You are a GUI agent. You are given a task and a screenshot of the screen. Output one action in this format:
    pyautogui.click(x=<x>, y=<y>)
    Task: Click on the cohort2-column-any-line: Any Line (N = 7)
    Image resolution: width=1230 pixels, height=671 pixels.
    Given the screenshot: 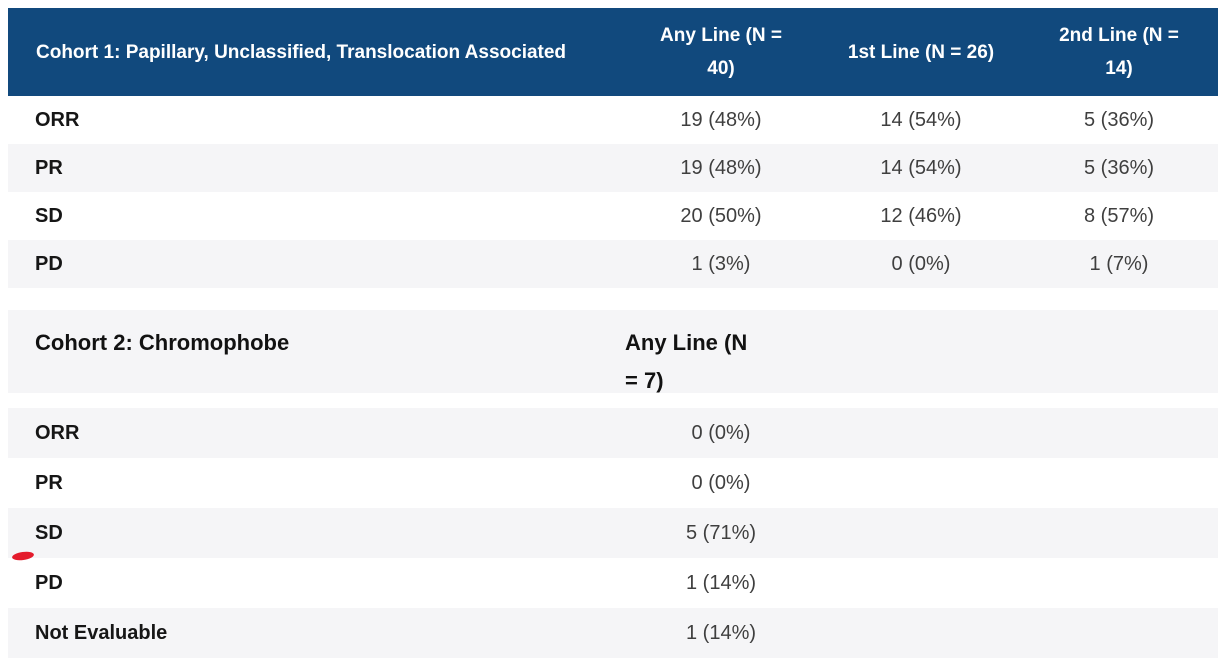 What is the action you would take?
    pyautogui.click(x=721, y=355)
    